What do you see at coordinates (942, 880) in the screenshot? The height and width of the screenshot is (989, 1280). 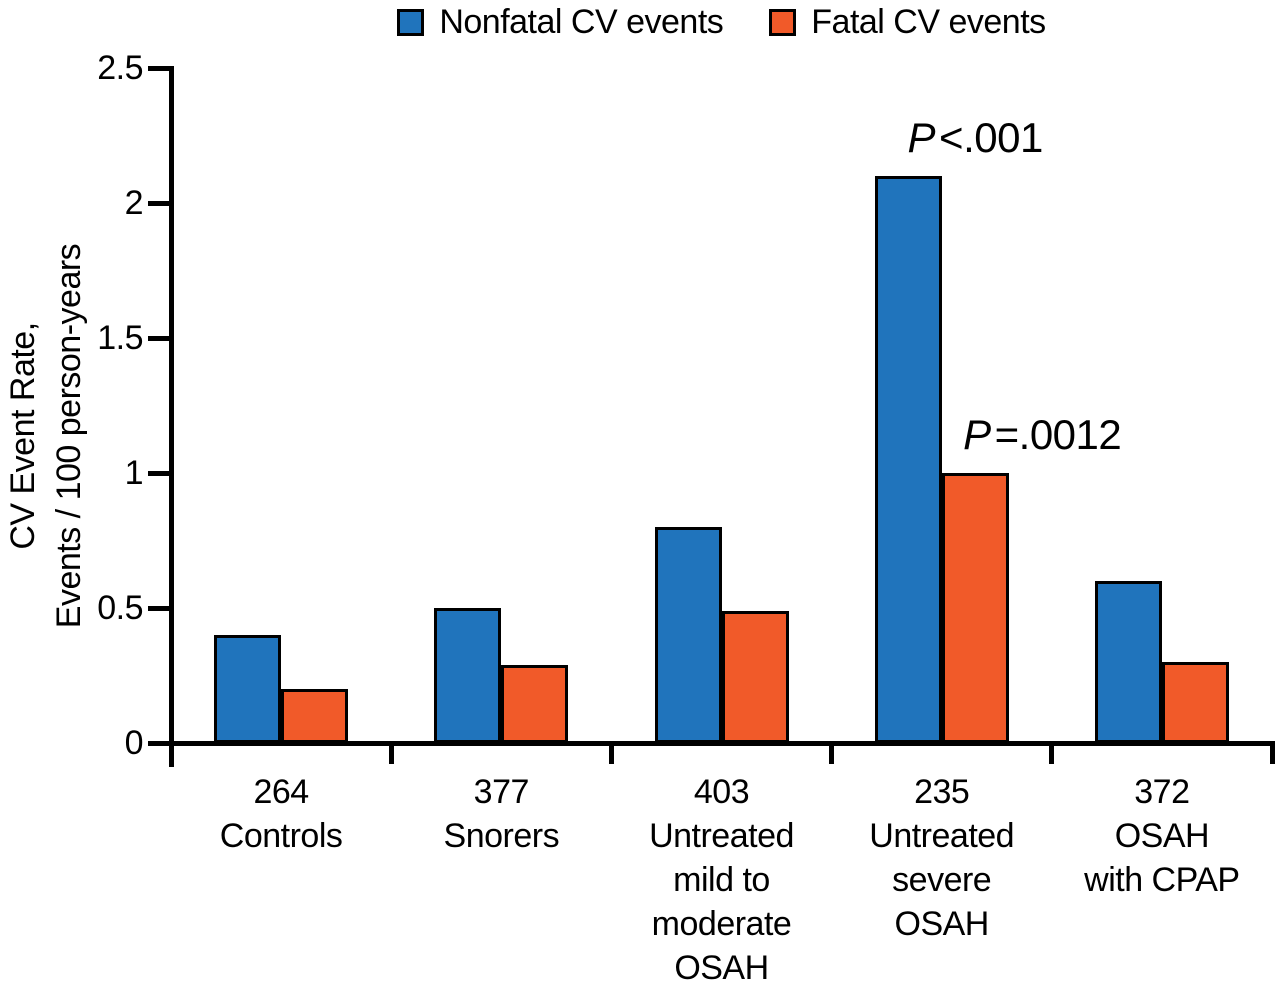 I see `x-category-label-line: severe` at bounding box center [942, 880].